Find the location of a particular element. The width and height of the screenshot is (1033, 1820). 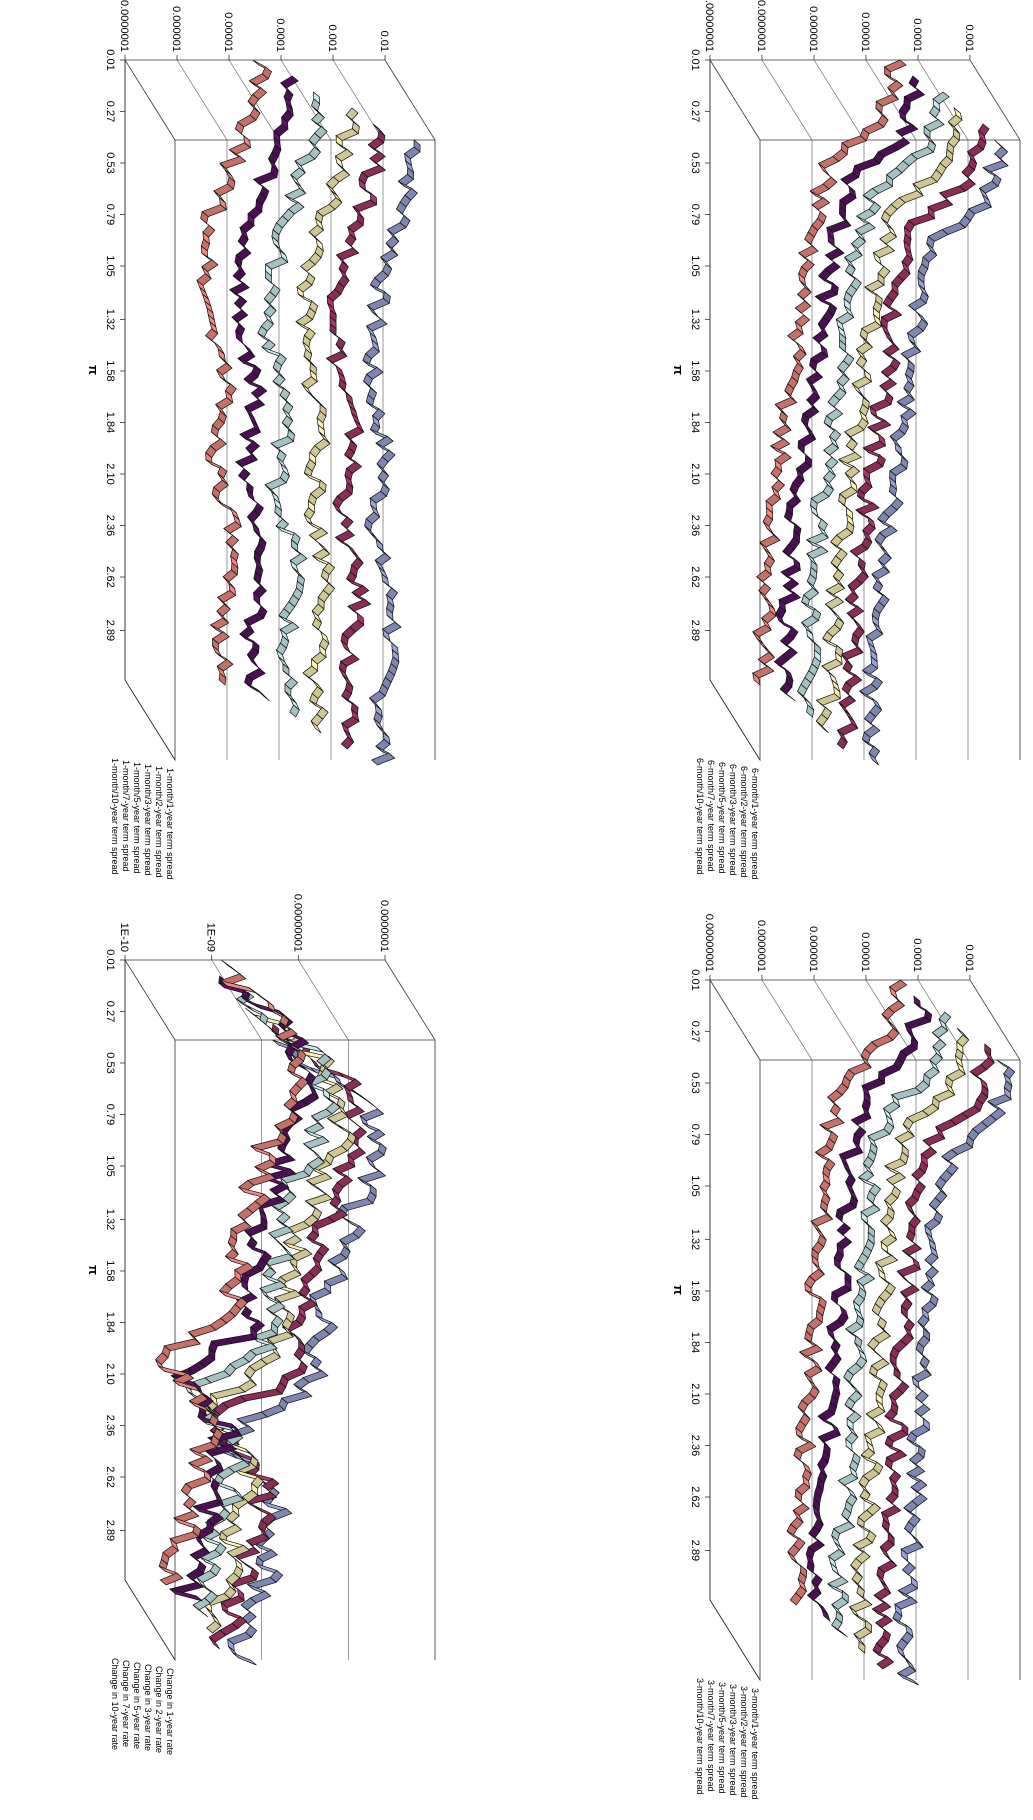

x-tick-label: 1.84 is located at coordinates (110, 422).